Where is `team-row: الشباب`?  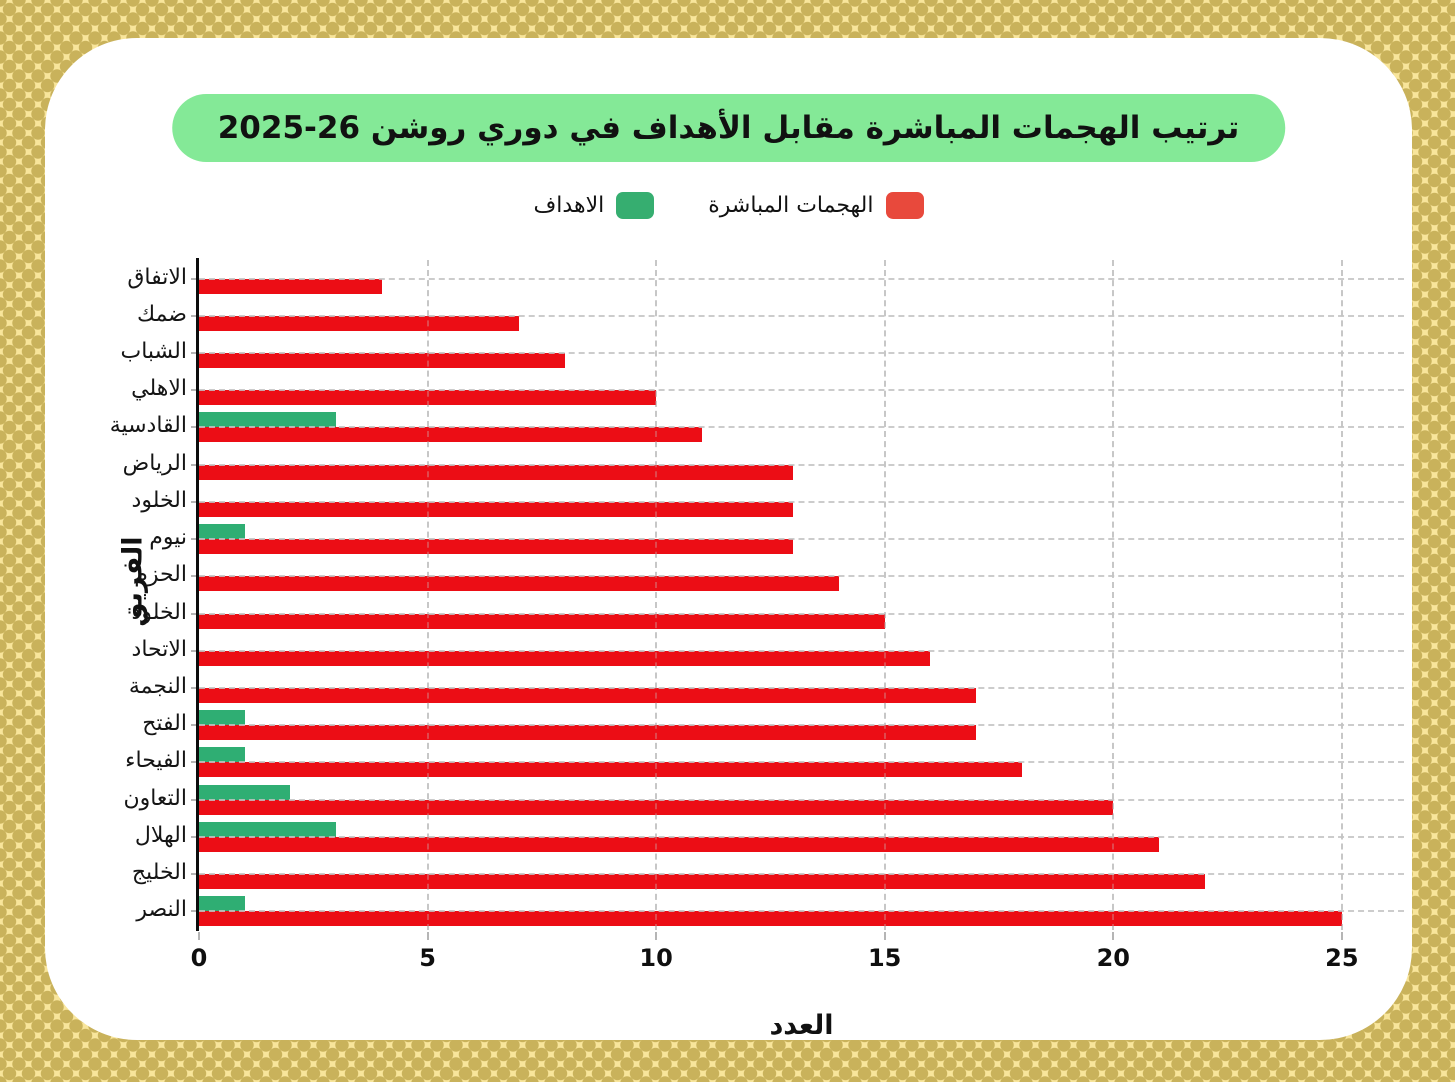 team-row: الشباب is located at coordinates (762, 352).